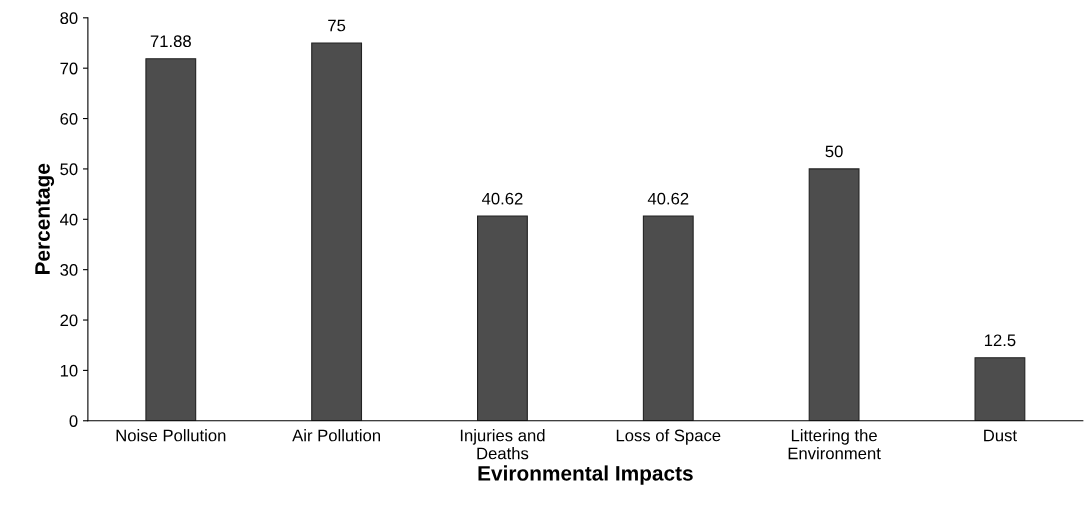  I want to click on x-axis-title: Evironmental Impacts, so click(585, 475).